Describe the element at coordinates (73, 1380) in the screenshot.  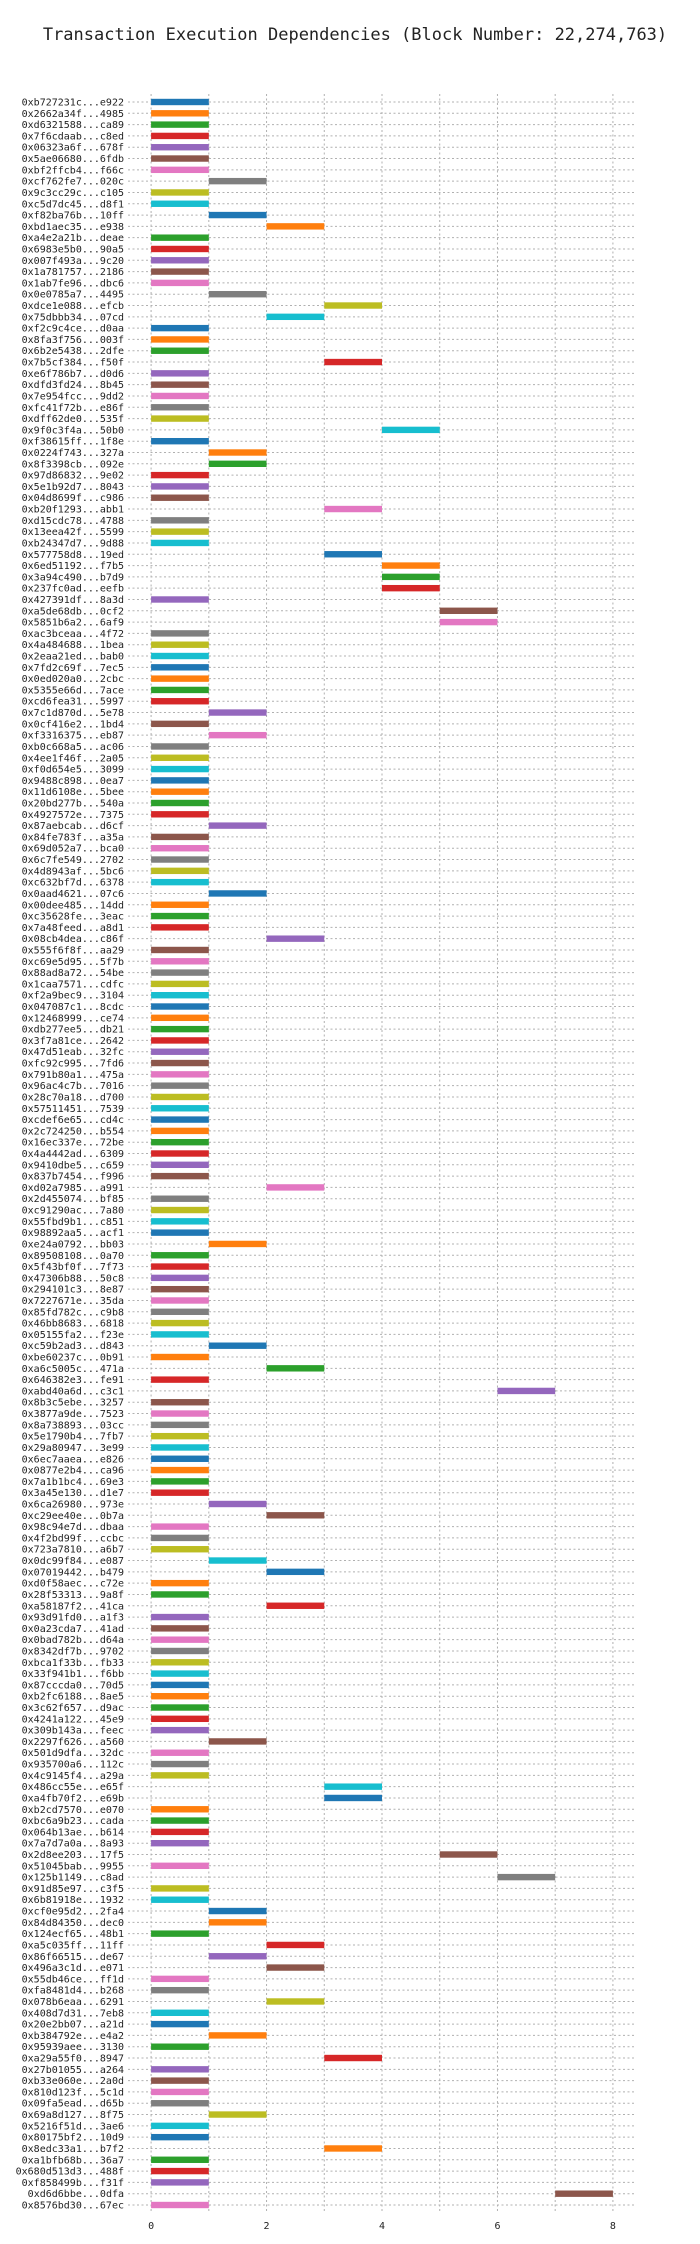
I see `y-tick-label: 0x646382e3...fe91` at that location.